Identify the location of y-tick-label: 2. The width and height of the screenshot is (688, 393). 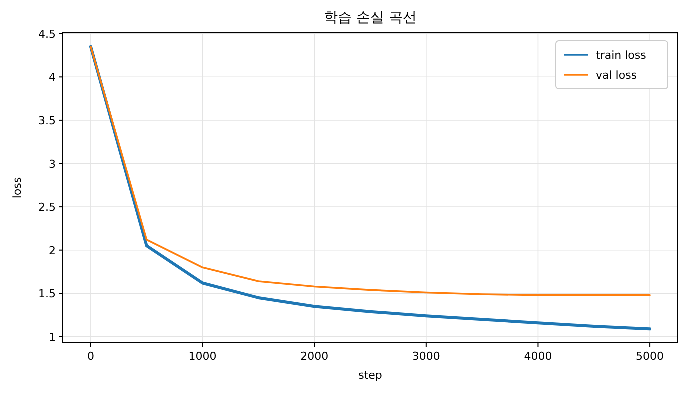
(52, 251).